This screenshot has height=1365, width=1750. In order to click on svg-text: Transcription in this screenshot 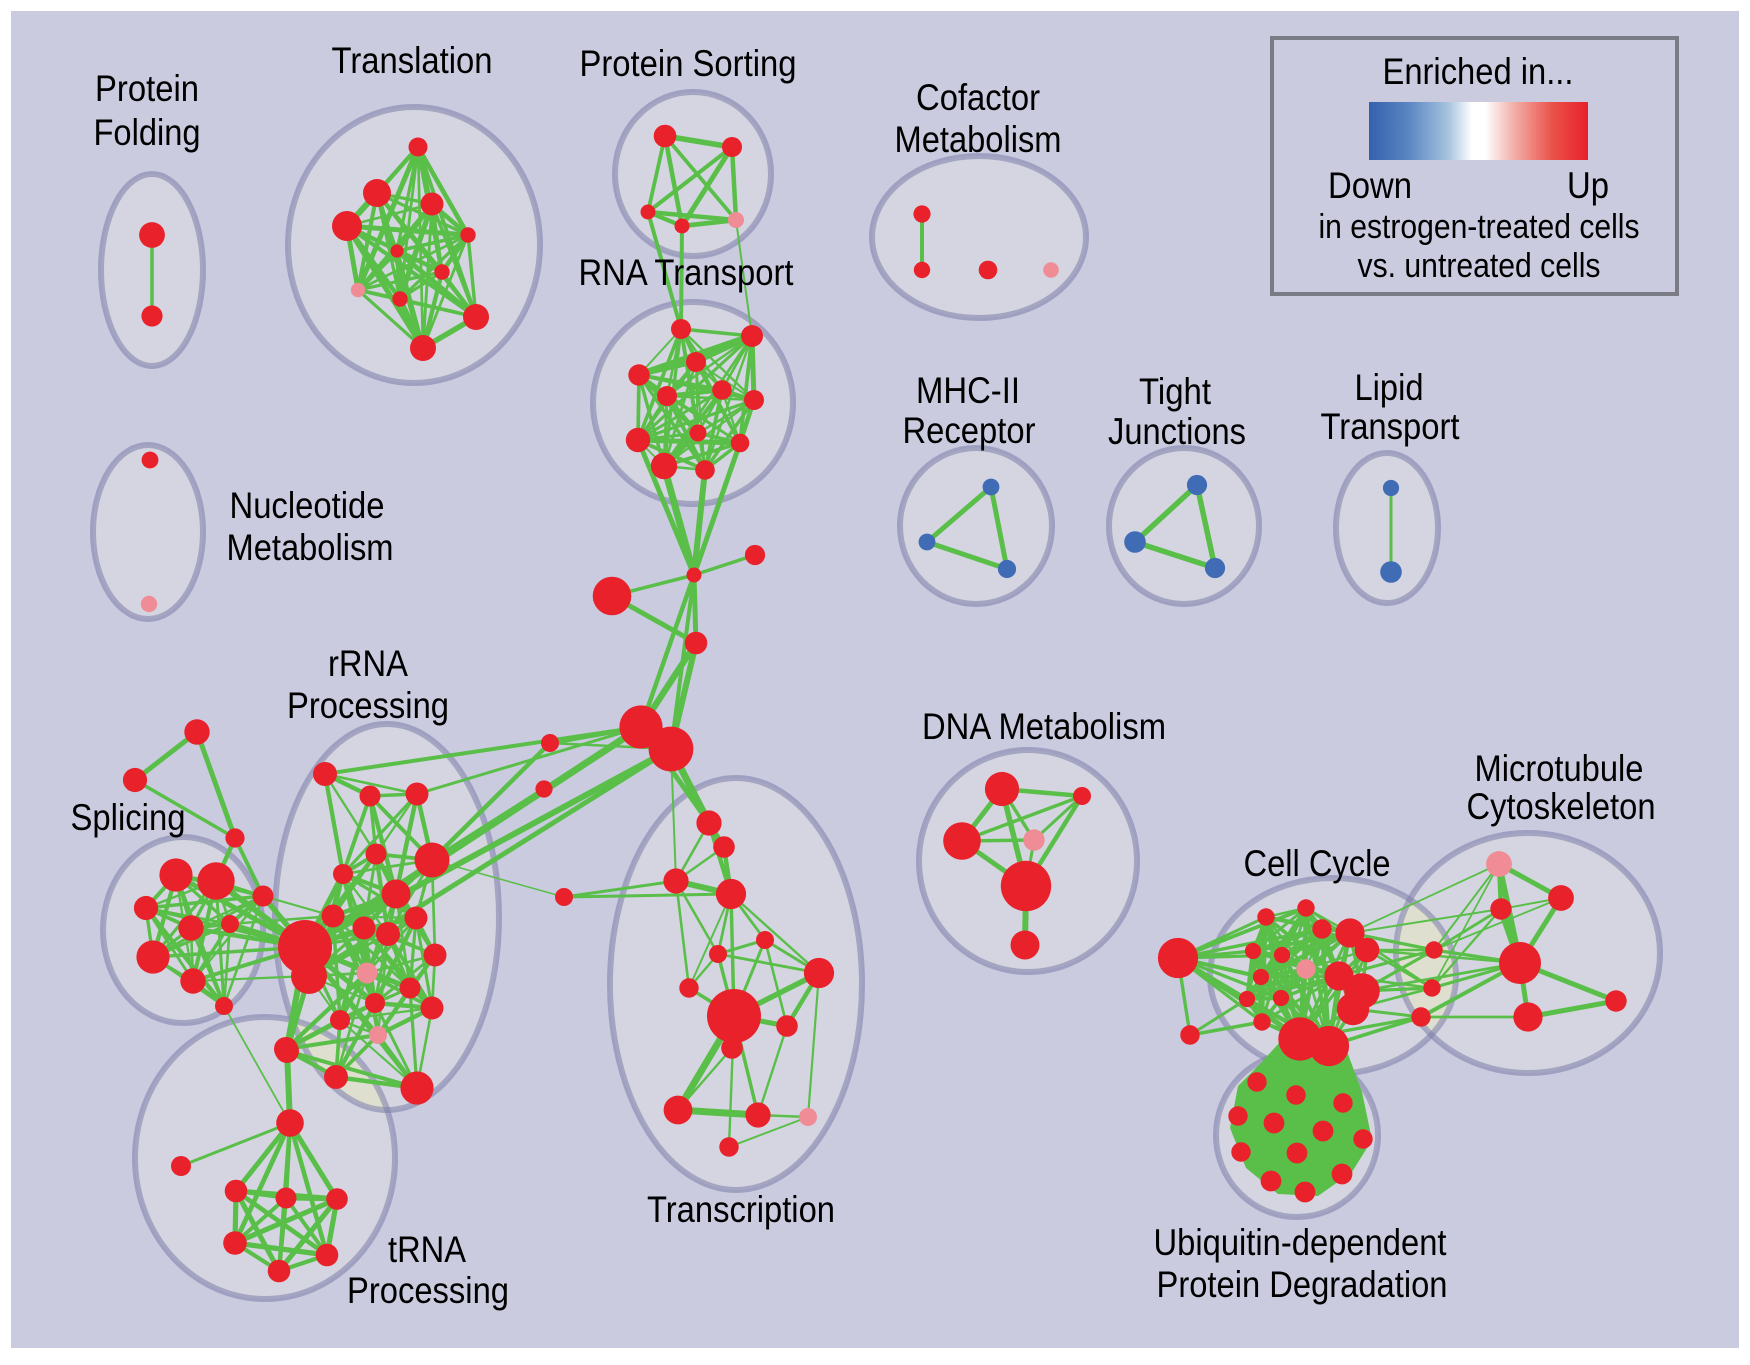, I will do `click(741, 1209)`.